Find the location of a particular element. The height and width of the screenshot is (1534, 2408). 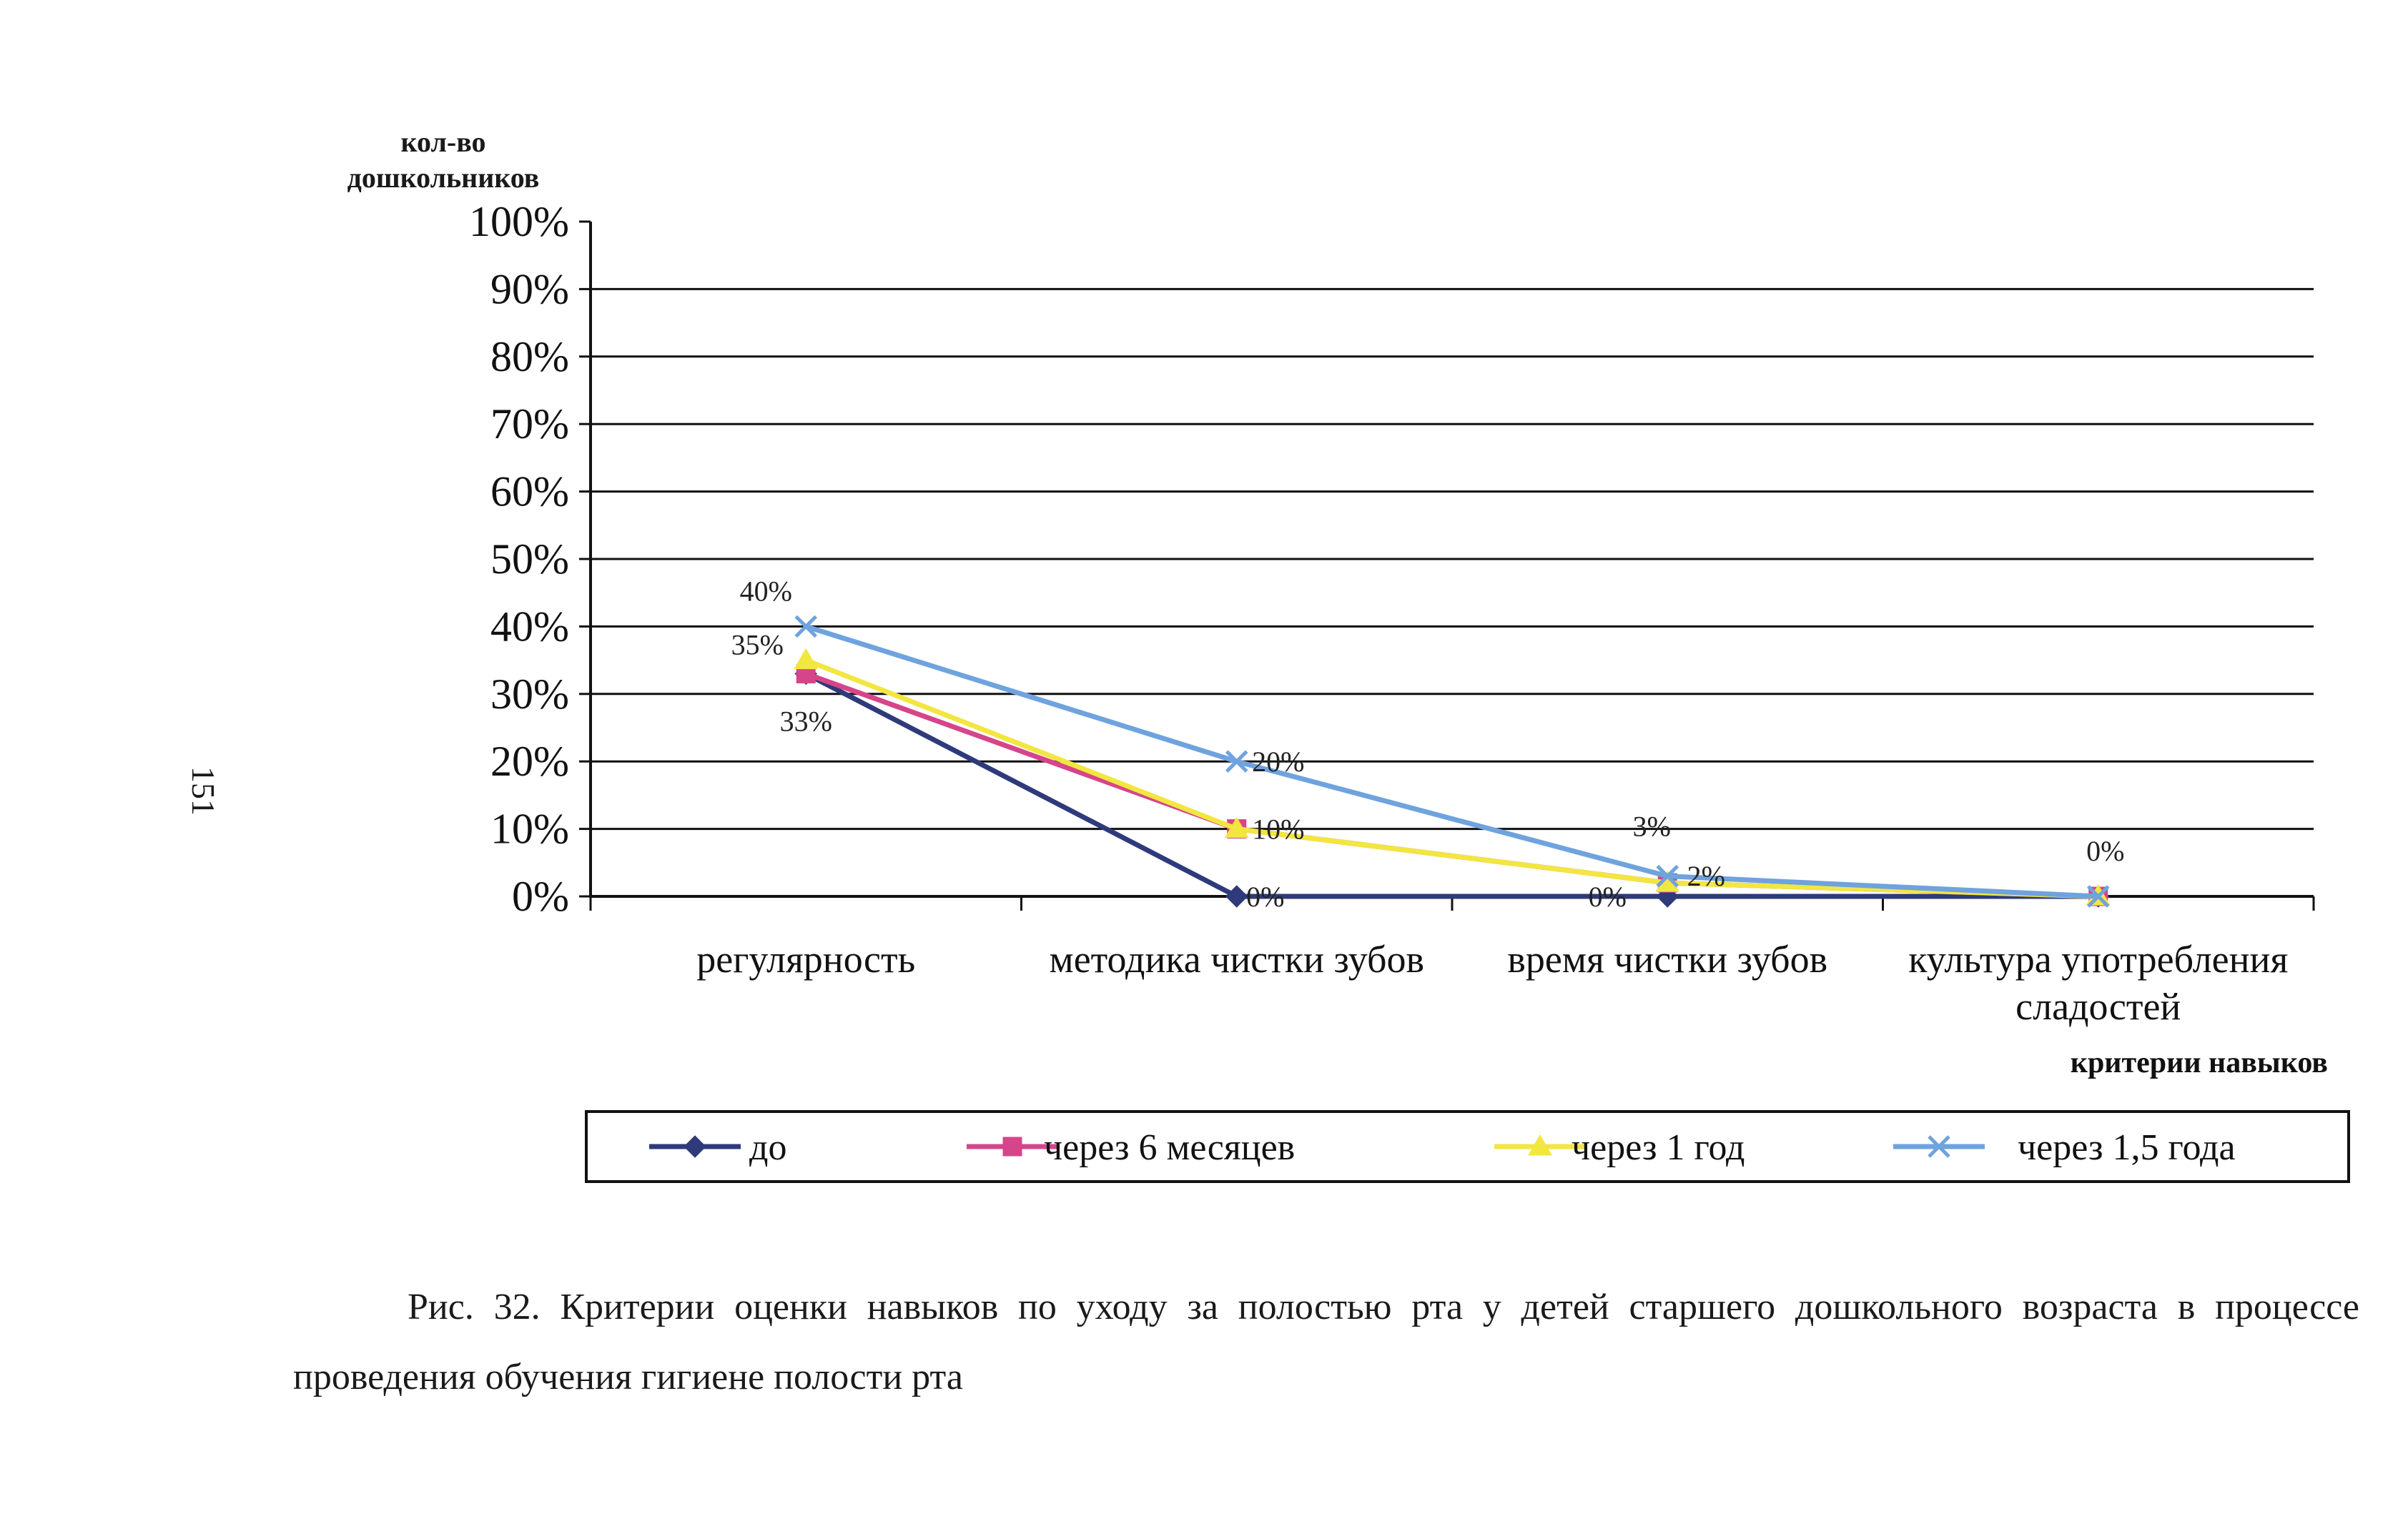

x-axis-title: критерии навыков is located at coordinates (2199, 1062).